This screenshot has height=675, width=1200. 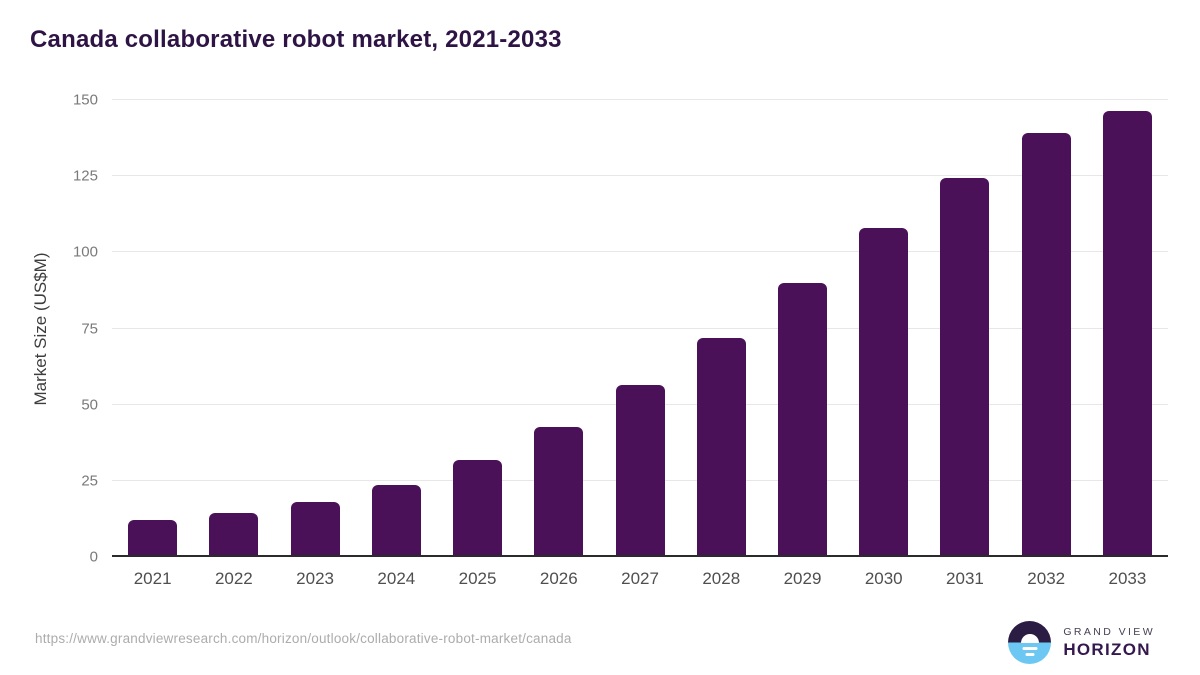 I want to click on grand-view-horizon-logo: GRAND VIEW HORIZON, so click(x=1081, y=642).